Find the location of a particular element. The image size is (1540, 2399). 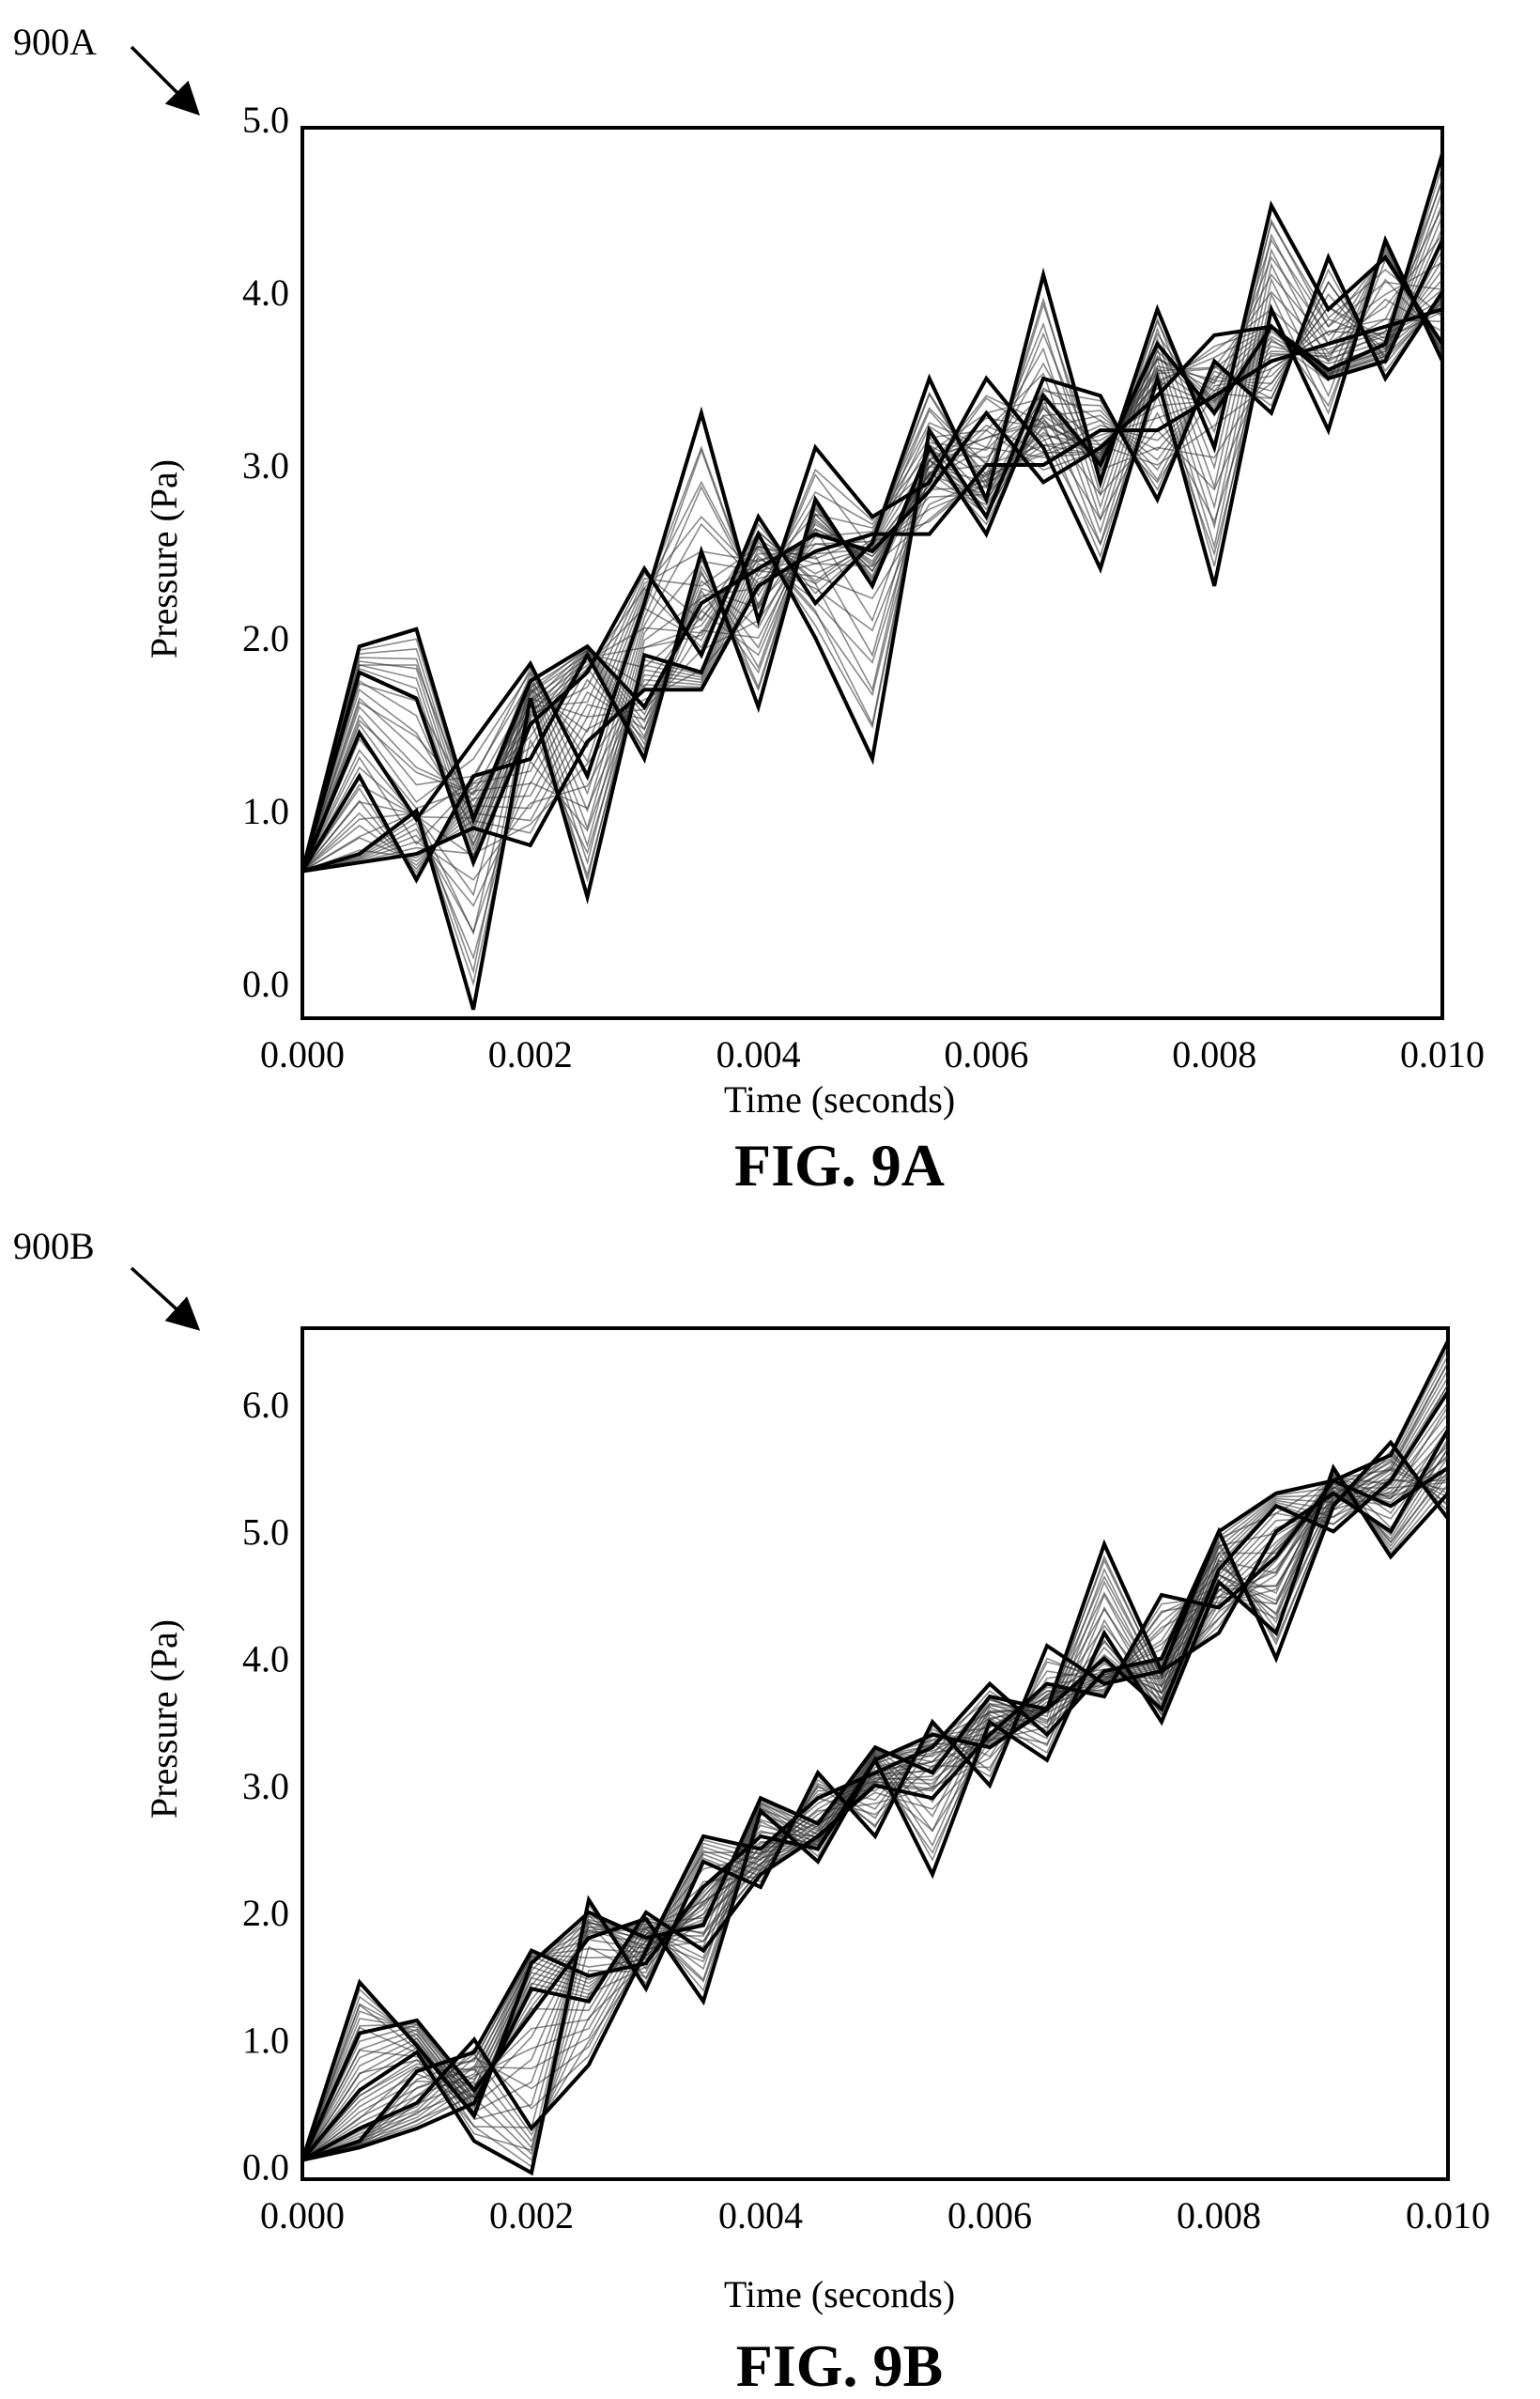

y-tick-labels-9b: 0.0 1.0 2.0 3.0 4.0 5.0 6.0 is located at coordinates (265, 1786).